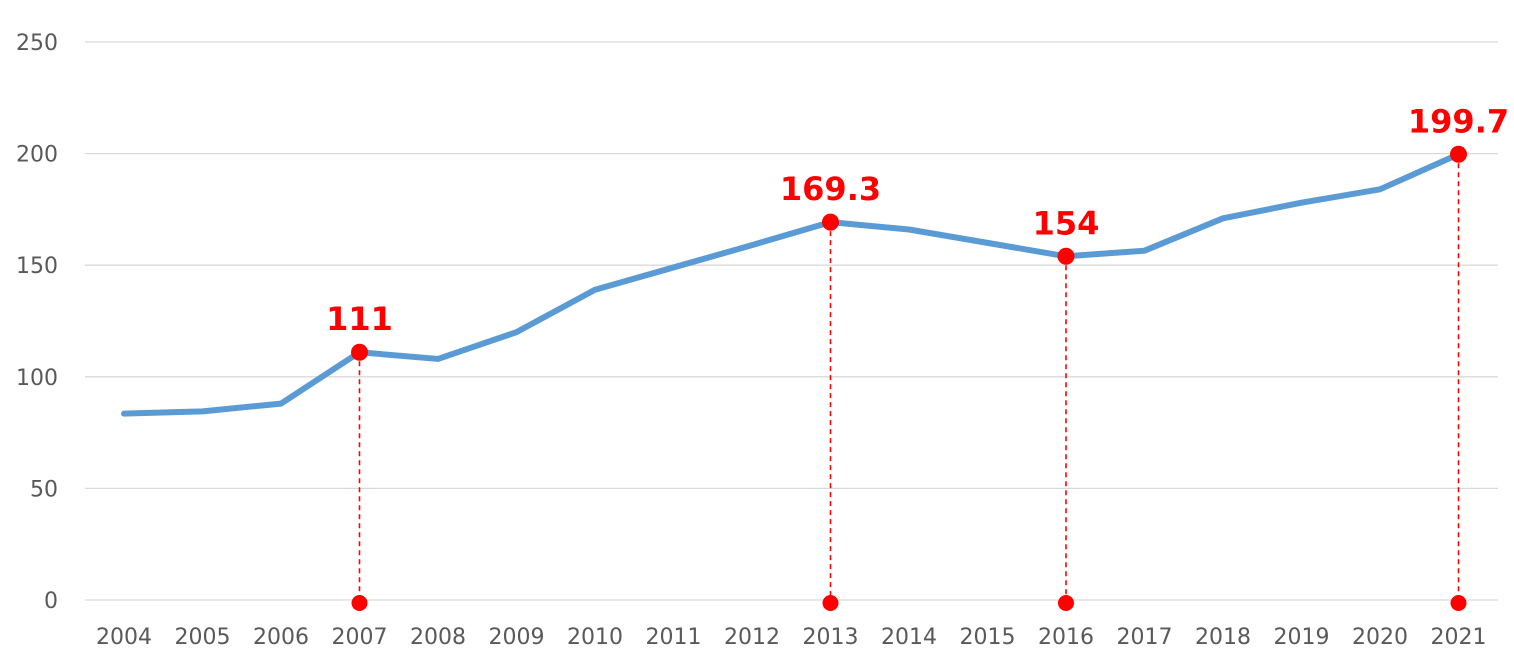  I want to click on x-tick-label: 2014, so click(909, 637).